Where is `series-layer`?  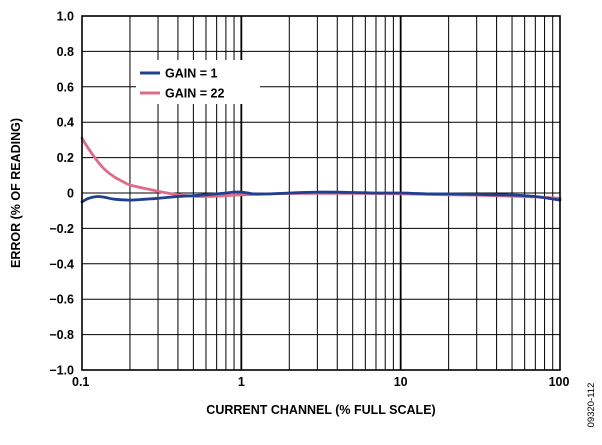 series-layer is located at coordinates (321, 170).